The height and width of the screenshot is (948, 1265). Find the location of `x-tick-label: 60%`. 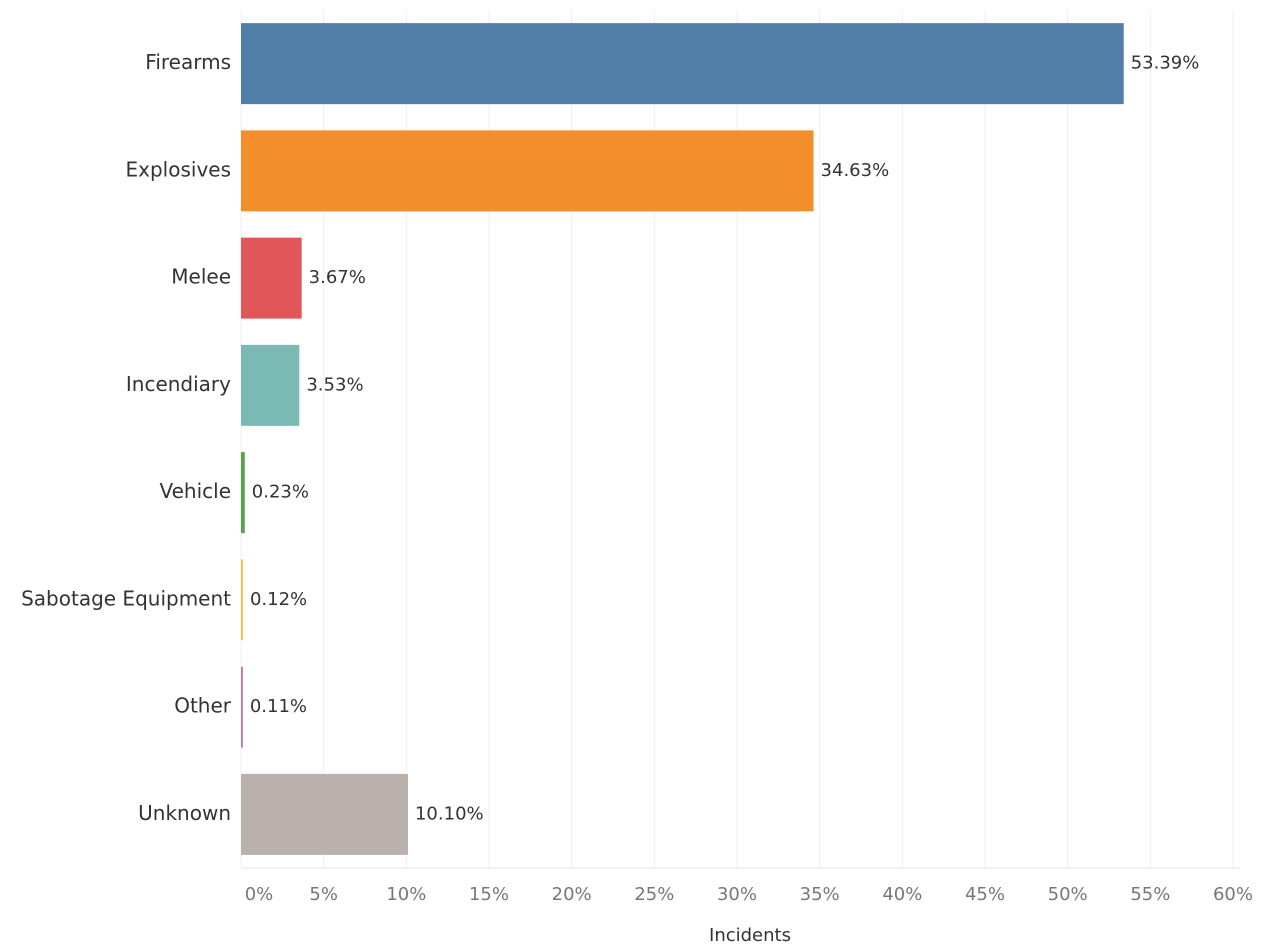

x-tick-label: 60% is located at coordinates (1233, 894).